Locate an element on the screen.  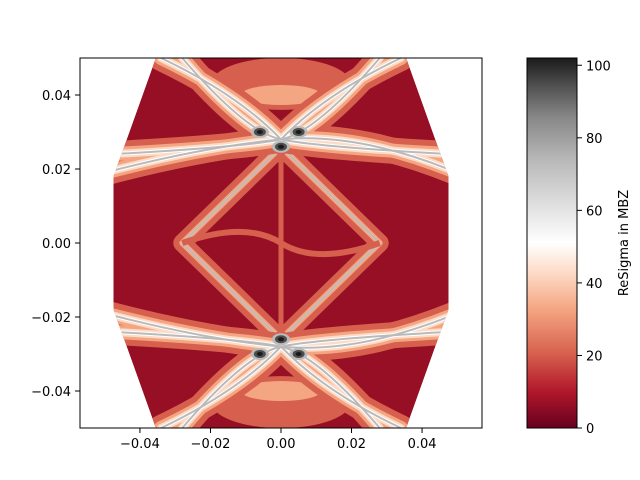
colorbar: 0 20 40 60 80 100 ReSigma in MBZ is located at coordinates (579, 247).